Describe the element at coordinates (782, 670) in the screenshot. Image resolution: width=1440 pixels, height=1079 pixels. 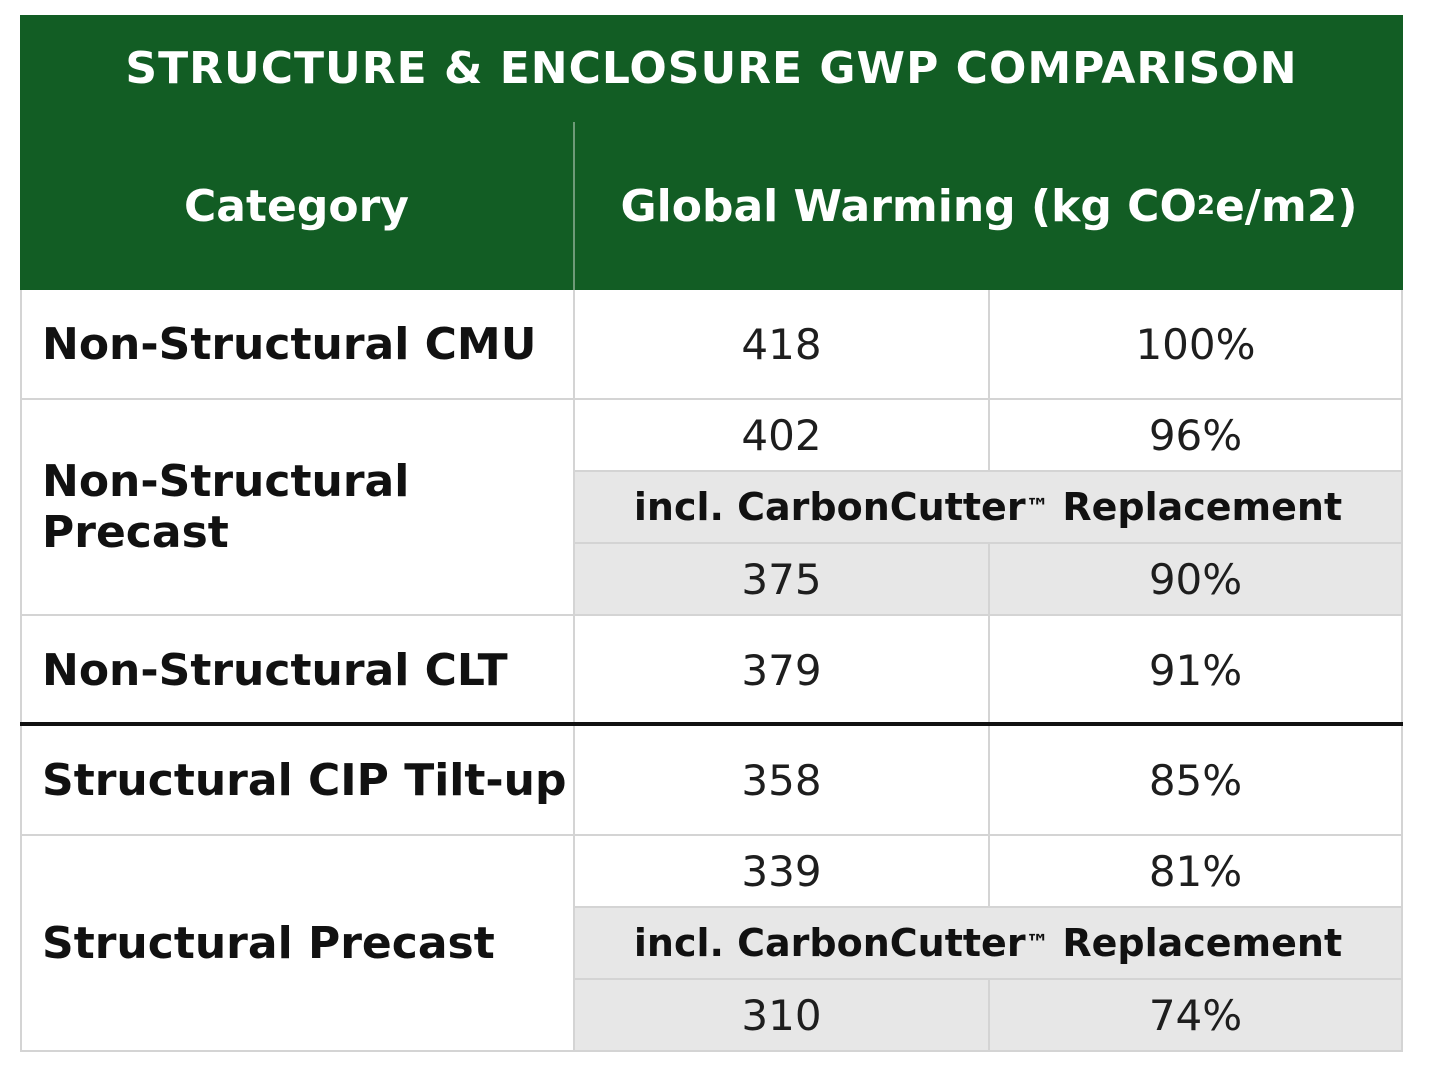
I see `row-value: 379` at that location.